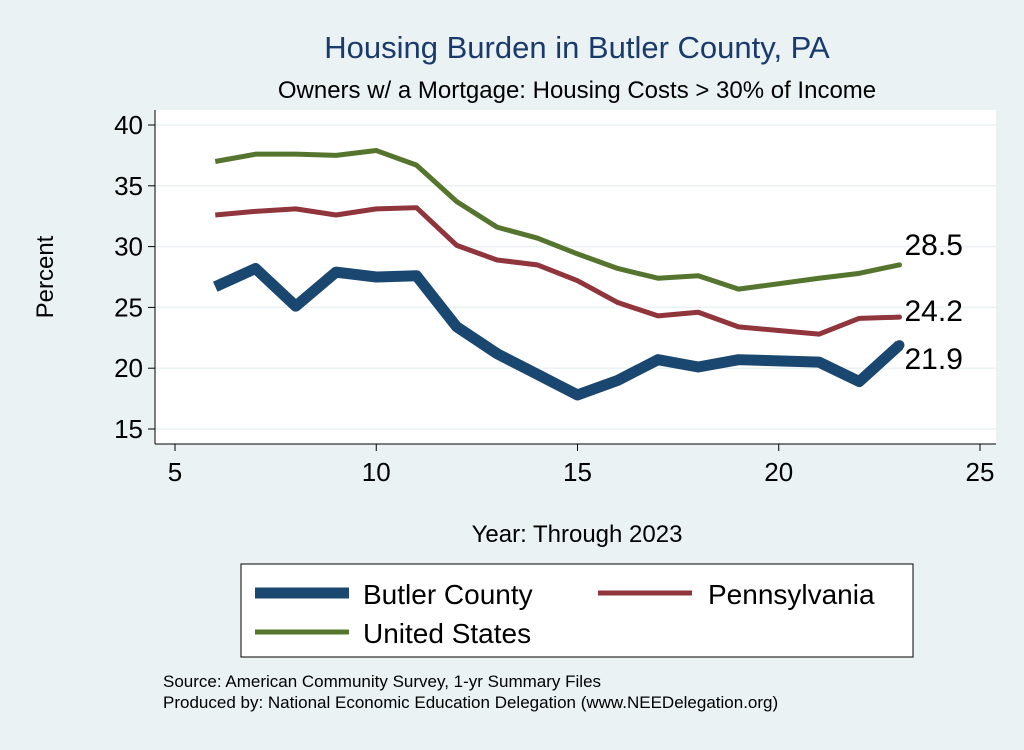  Describe the element at coordinates (934, 359) in the screenshot. I see `end-label-butler-county: 21.9` at that location.